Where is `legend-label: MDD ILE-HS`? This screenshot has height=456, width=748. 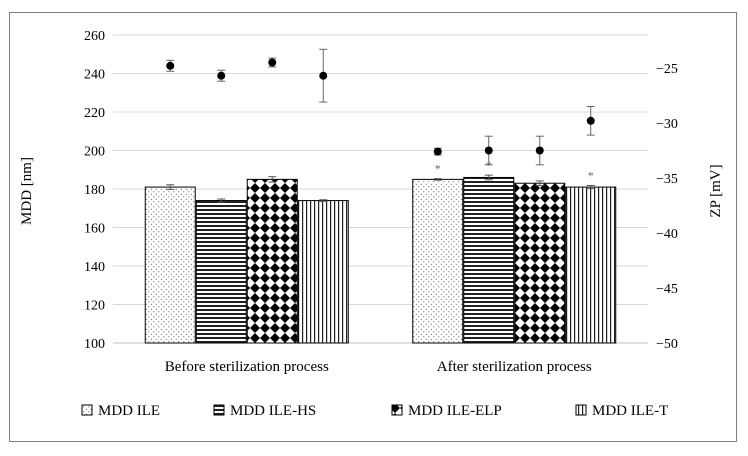 legend-label: MDD ILE-HS is located at coordinates (273, 411).